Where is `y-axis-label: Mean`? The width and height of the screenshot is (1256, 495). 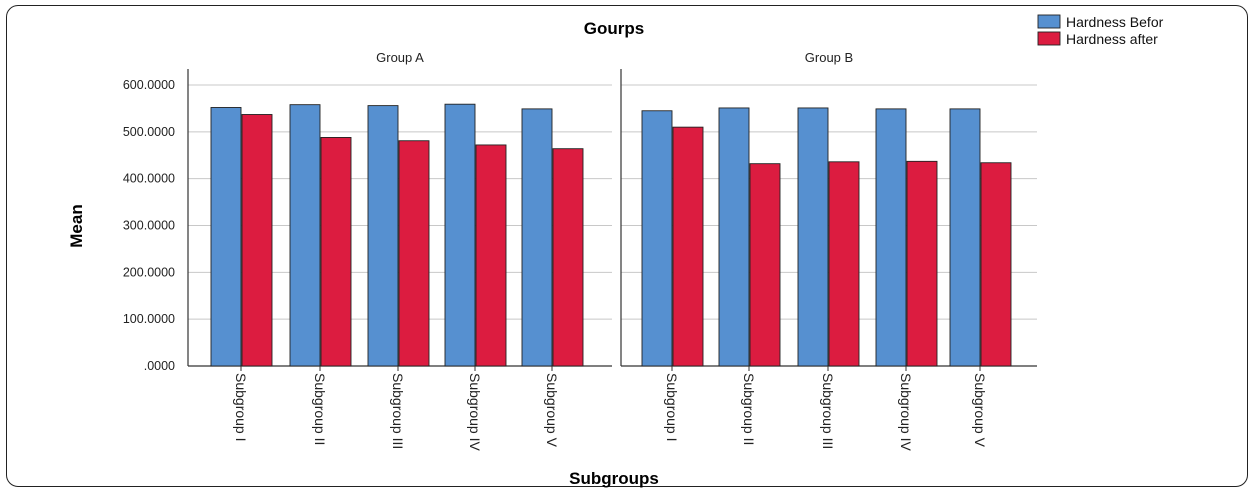
y-axis-label: Mean is located at coordinates (76, 225).